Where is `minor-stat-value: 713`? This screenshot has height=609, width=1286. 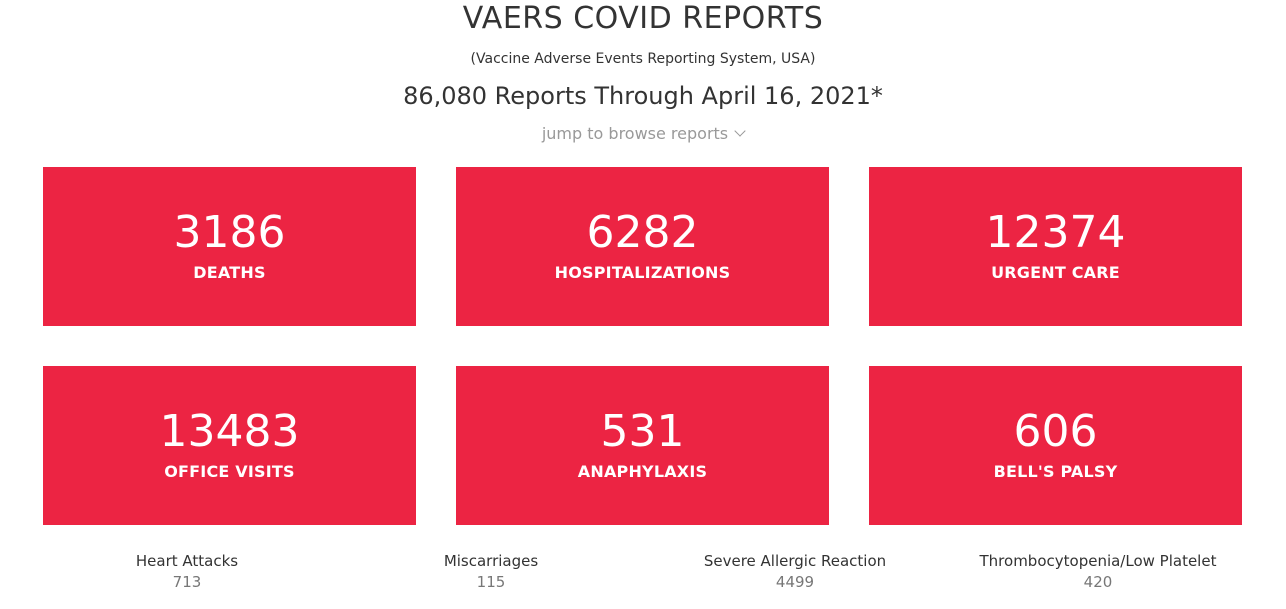 minor-stat-value: 713 is located at coordinates (187, 582).